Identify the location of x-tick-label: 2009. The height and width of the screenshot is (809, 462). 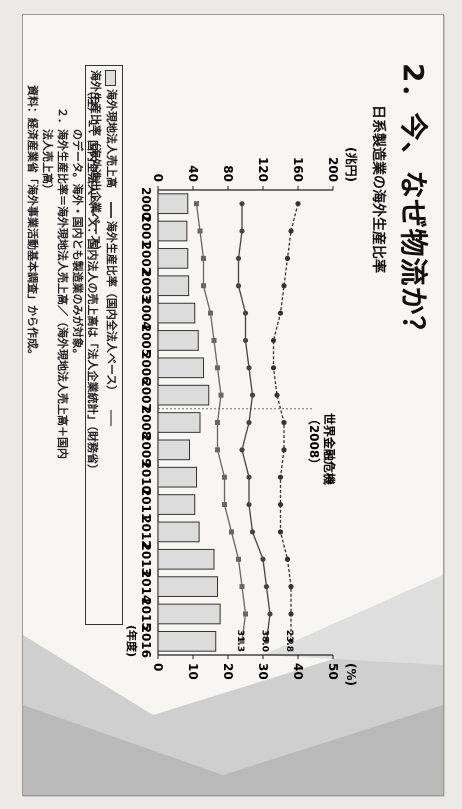
(146, 449).